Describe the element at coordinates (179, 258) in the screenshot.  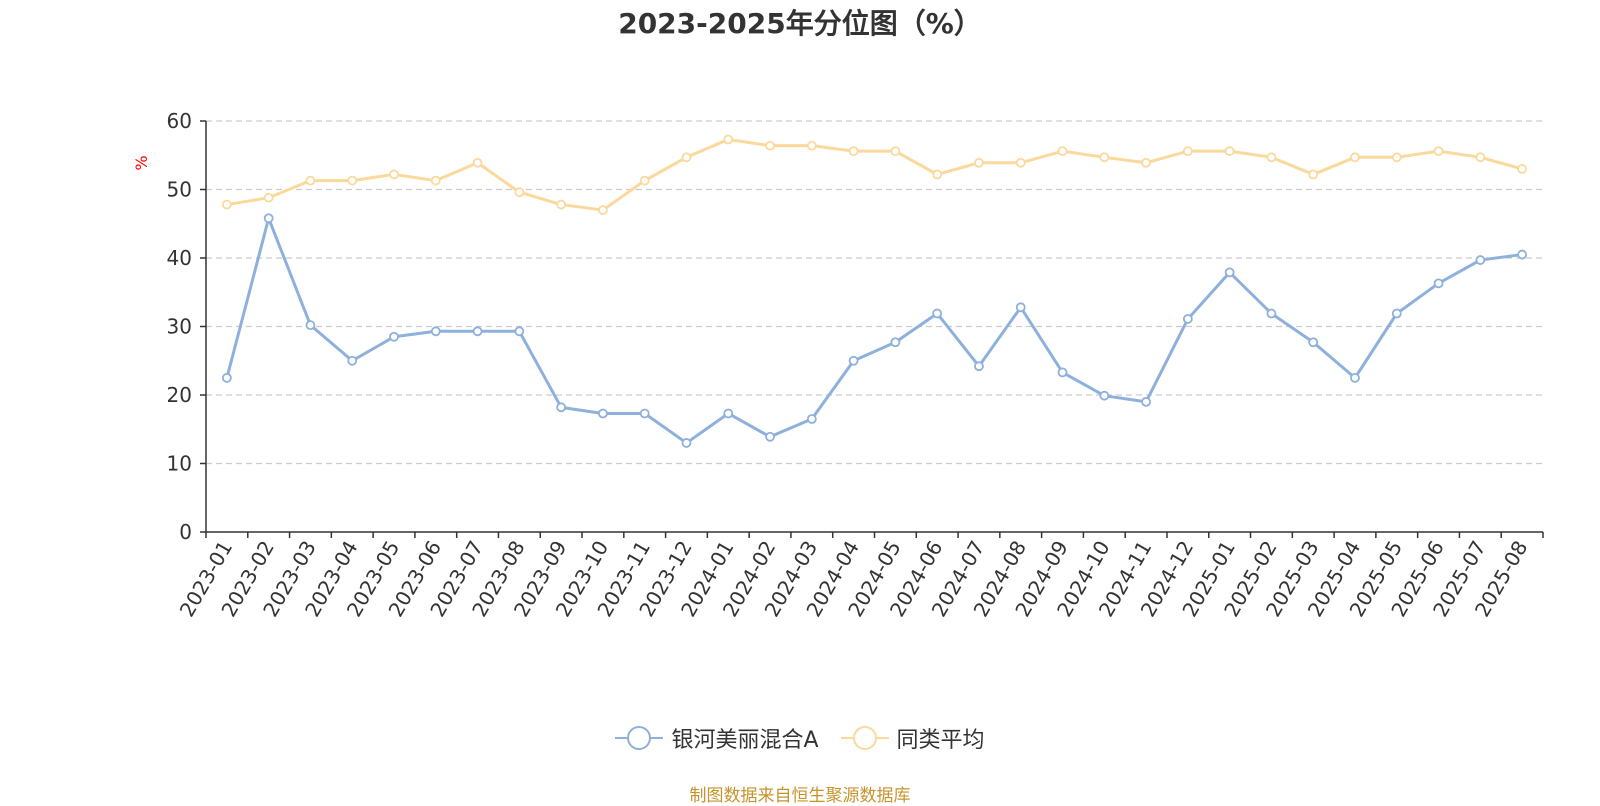
I see `y-tick-label: 40` at that location.